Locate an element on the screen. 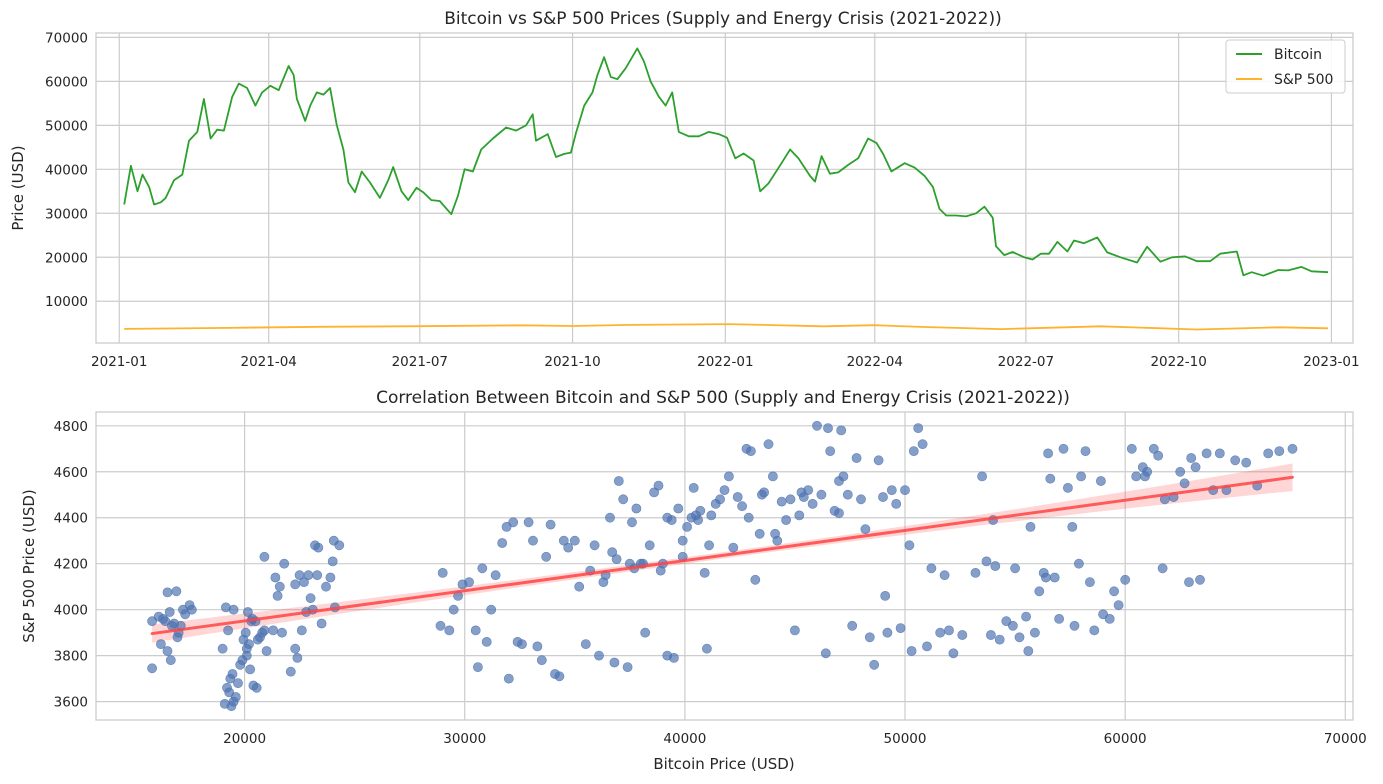 Image resolution: width=1383 pixels, height=784 pixels. top-y-tick-label: 50000 is located at coordinates (66, 126).